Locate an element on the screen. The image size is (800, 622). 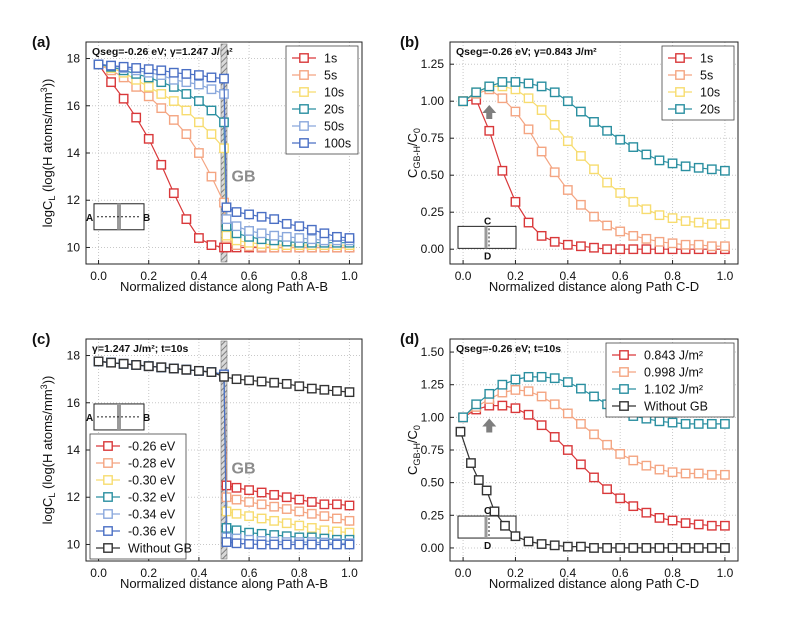
y-tick-label: 0.75 is located at coordinates (433, 450).